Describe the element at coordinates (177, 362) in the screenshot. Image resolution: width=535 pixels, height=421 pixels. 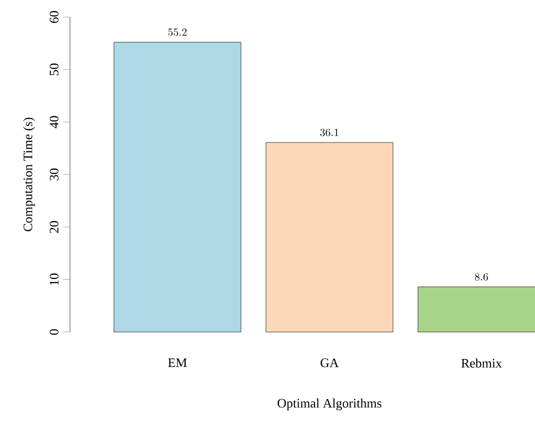
I see `x-tick-label: EM` at that location.